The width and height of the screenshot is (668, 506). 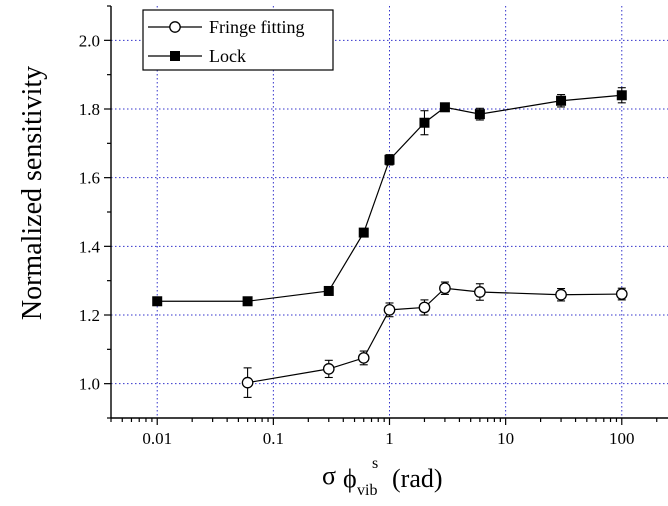 What do you see at coordinates (89, 384) in the screenshot?
I see `y-tick-label: 1.0` at bounding box center [89, 384].